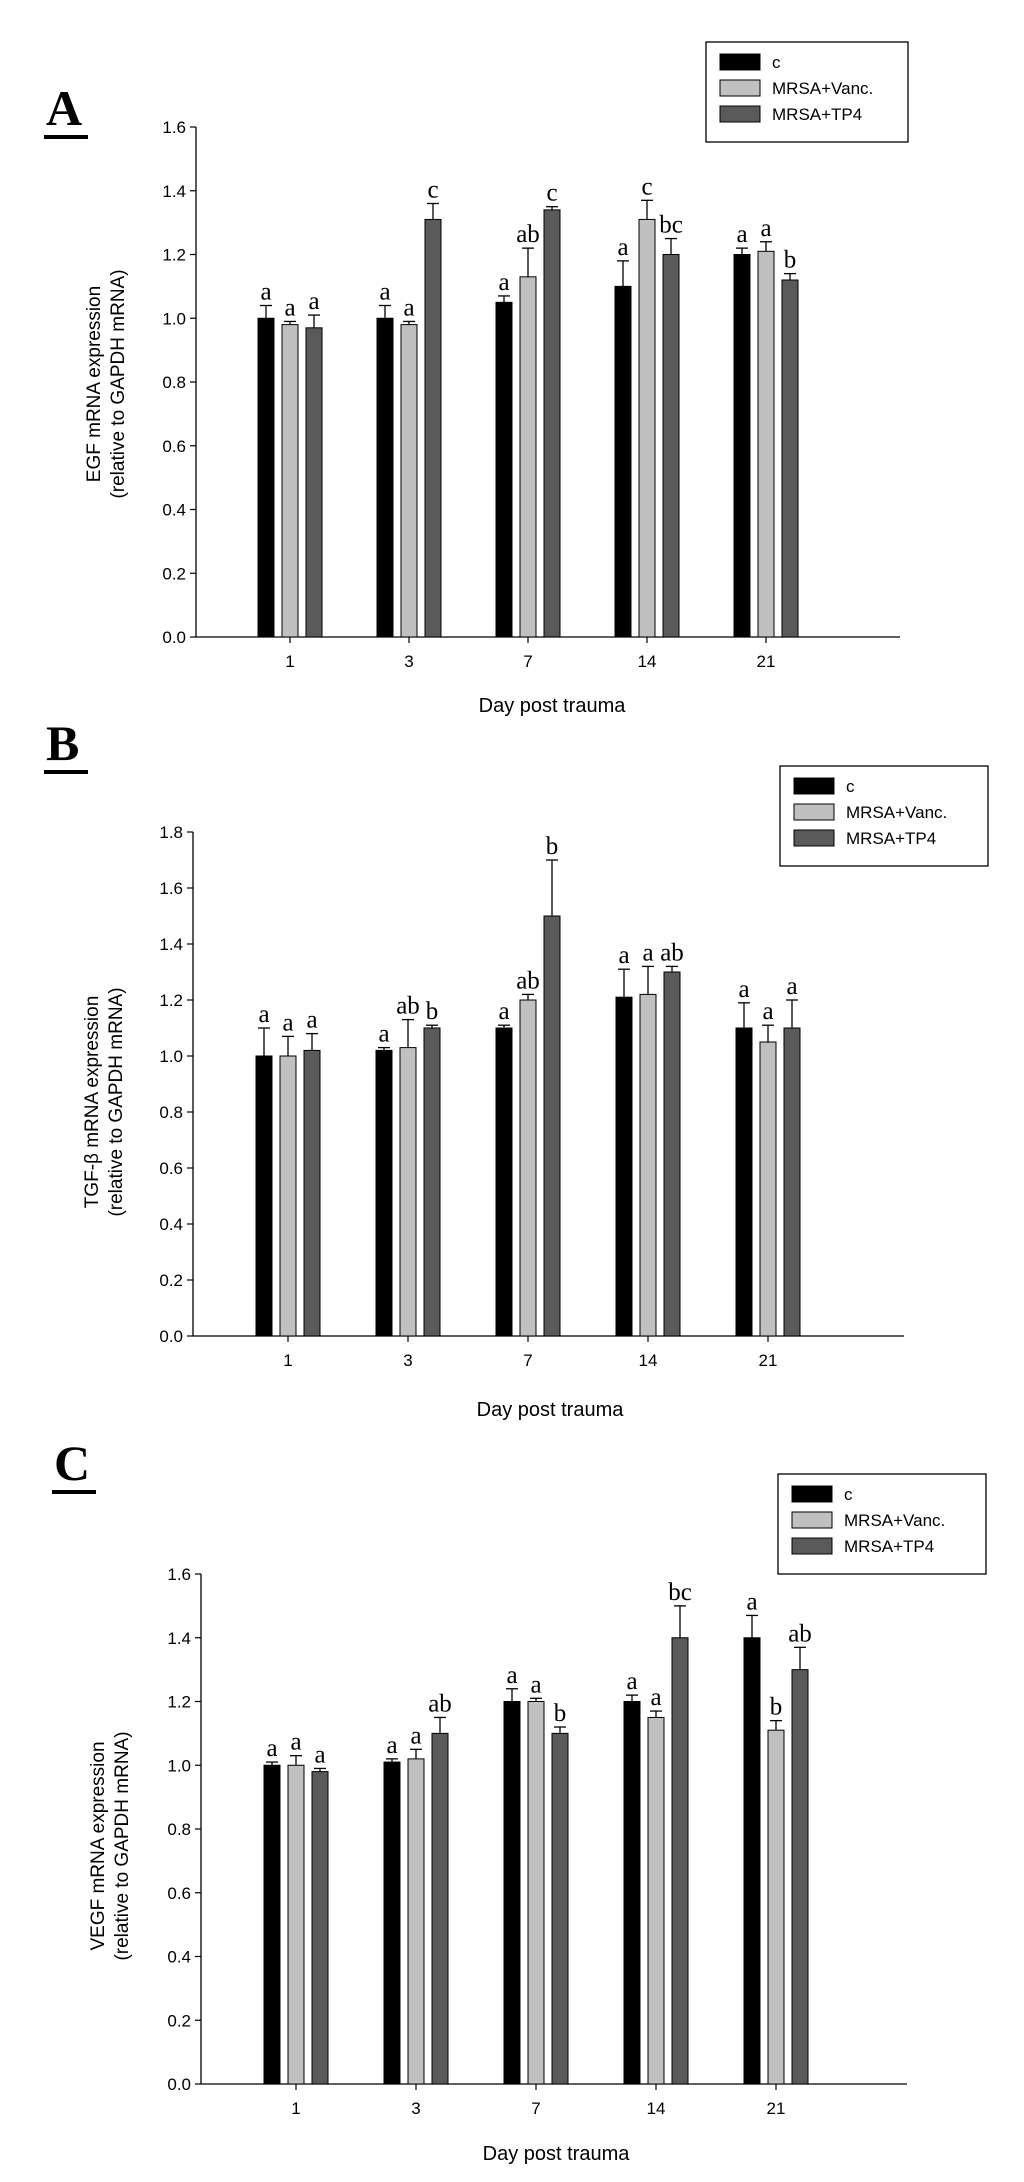 The height and width of the screenshot is (2182, 1024). I want to click on bar-a-series0-day1, so click(266, 477).